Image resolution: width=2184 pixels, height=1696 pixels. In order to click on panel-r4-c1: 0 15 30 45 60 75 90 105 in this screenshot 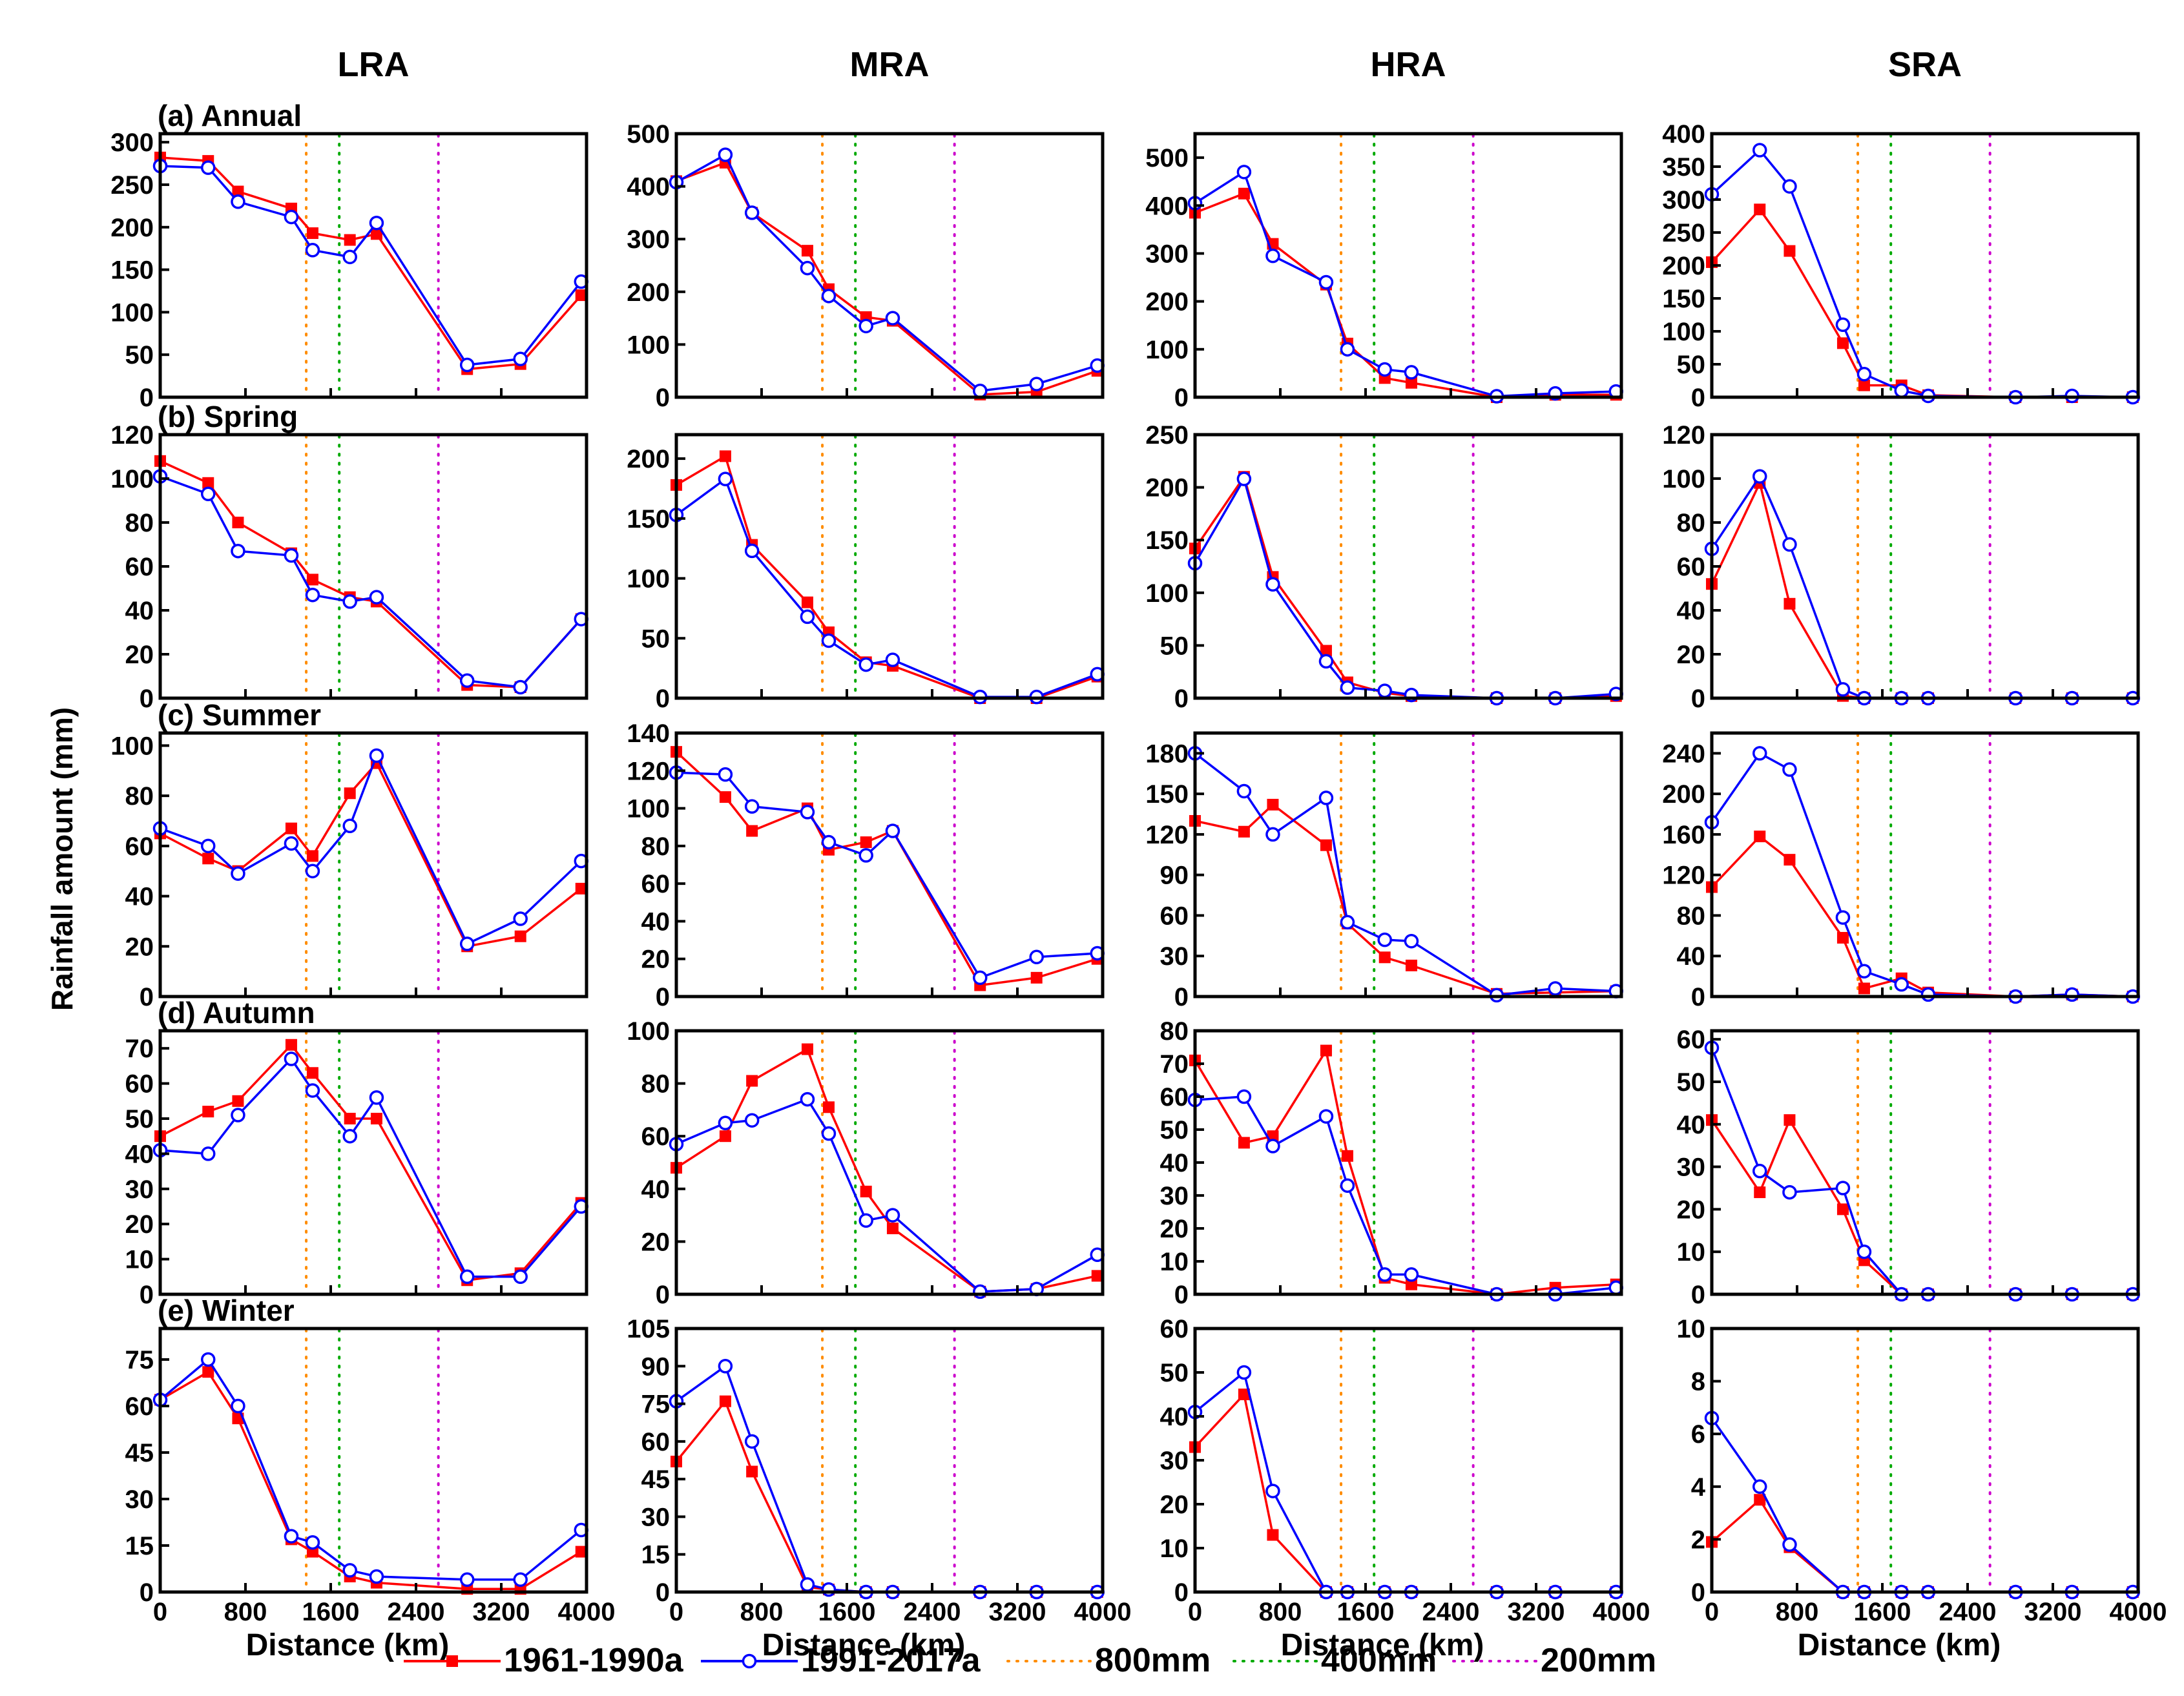, I will do `click(866, 1461)`.